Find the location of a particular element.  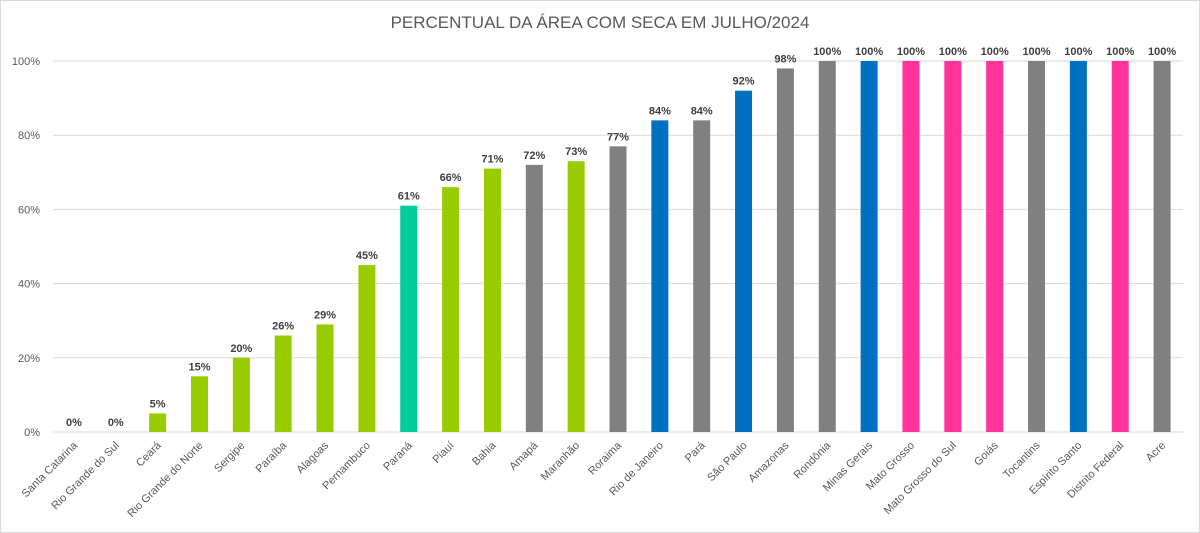

data-label: 77% is located at coordinates (618, 137).